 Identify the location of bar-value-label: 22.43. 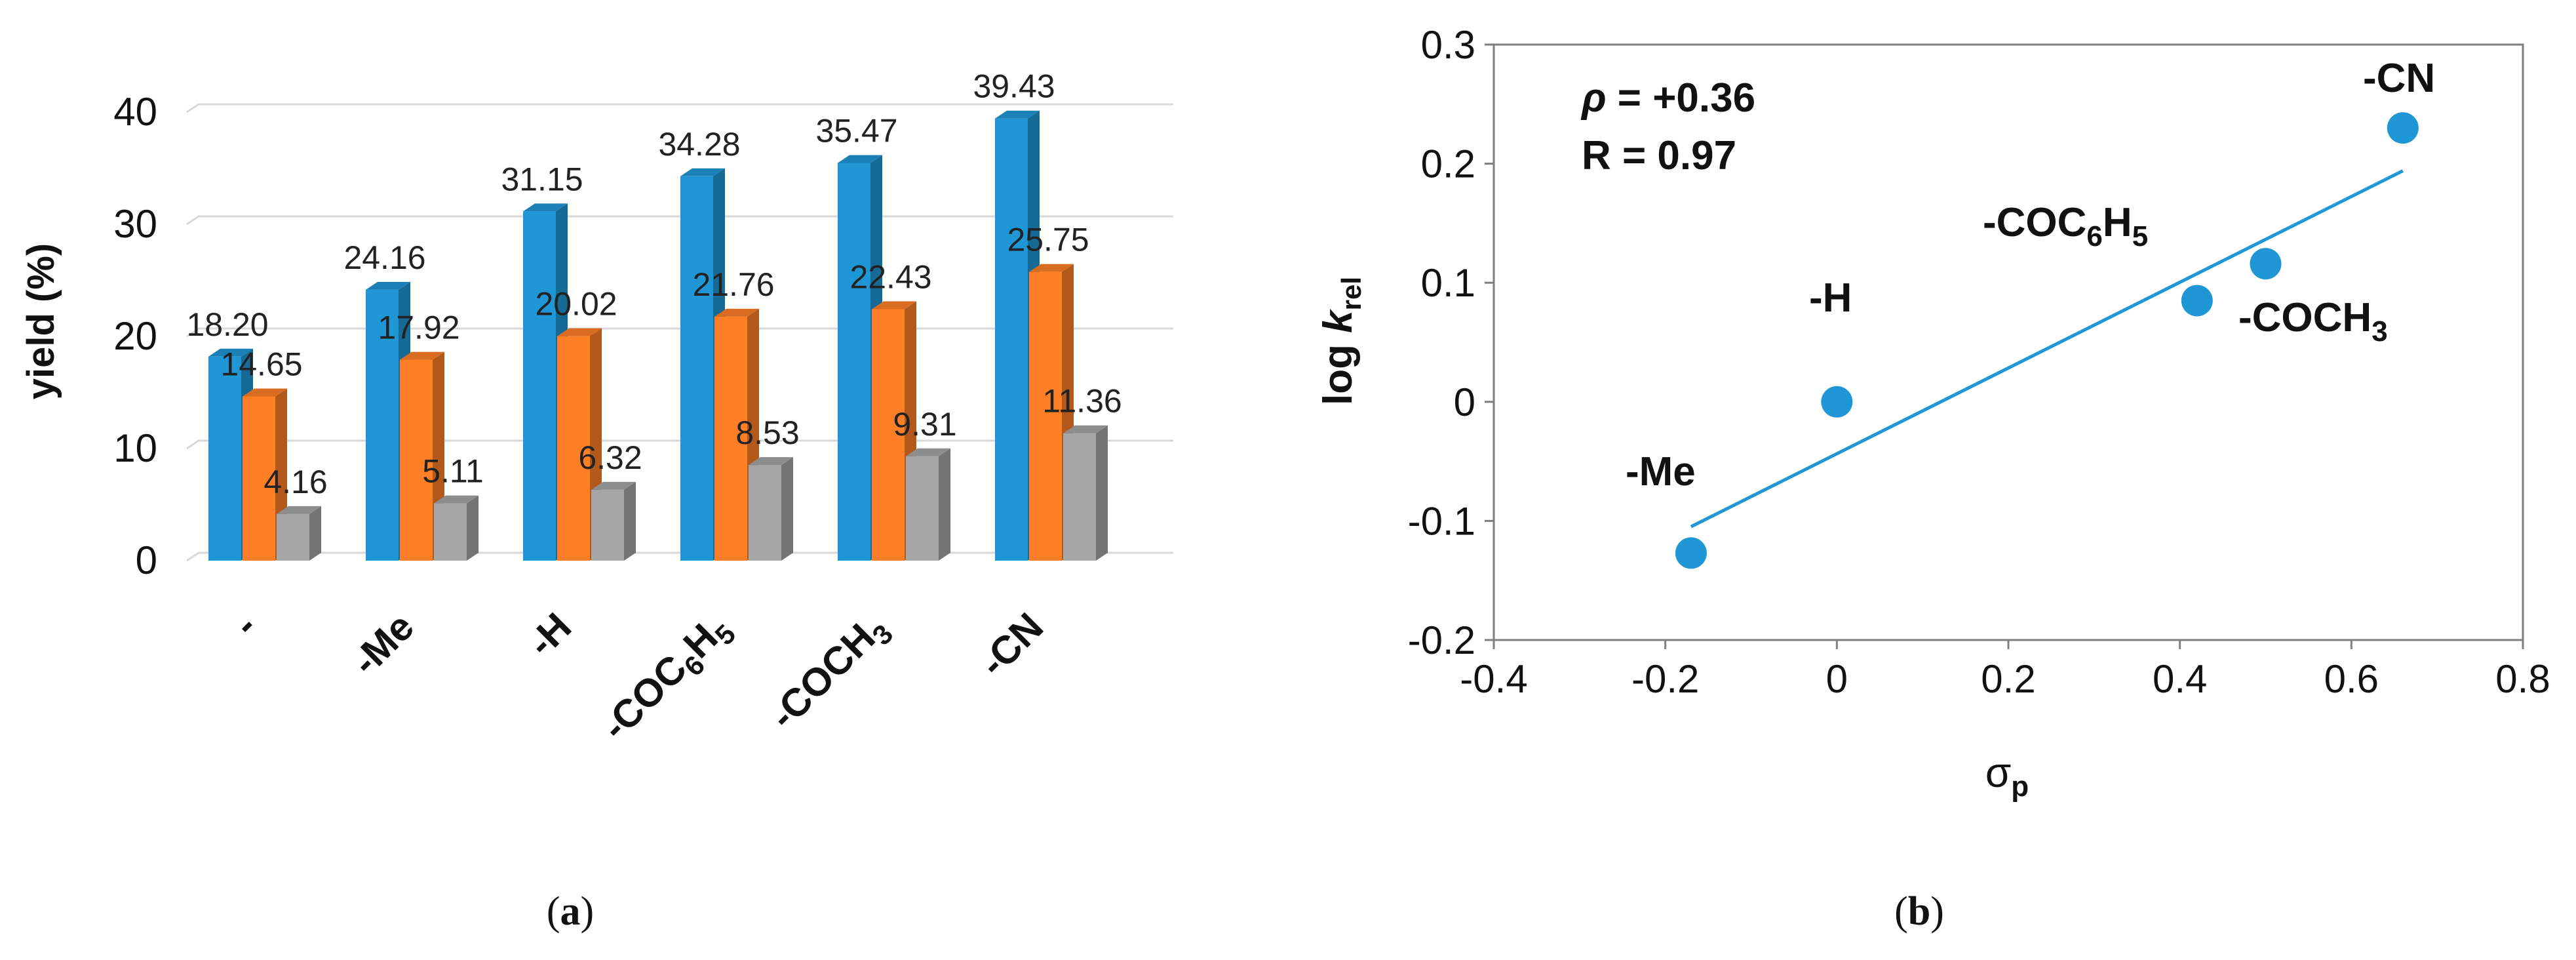
(890, 276).